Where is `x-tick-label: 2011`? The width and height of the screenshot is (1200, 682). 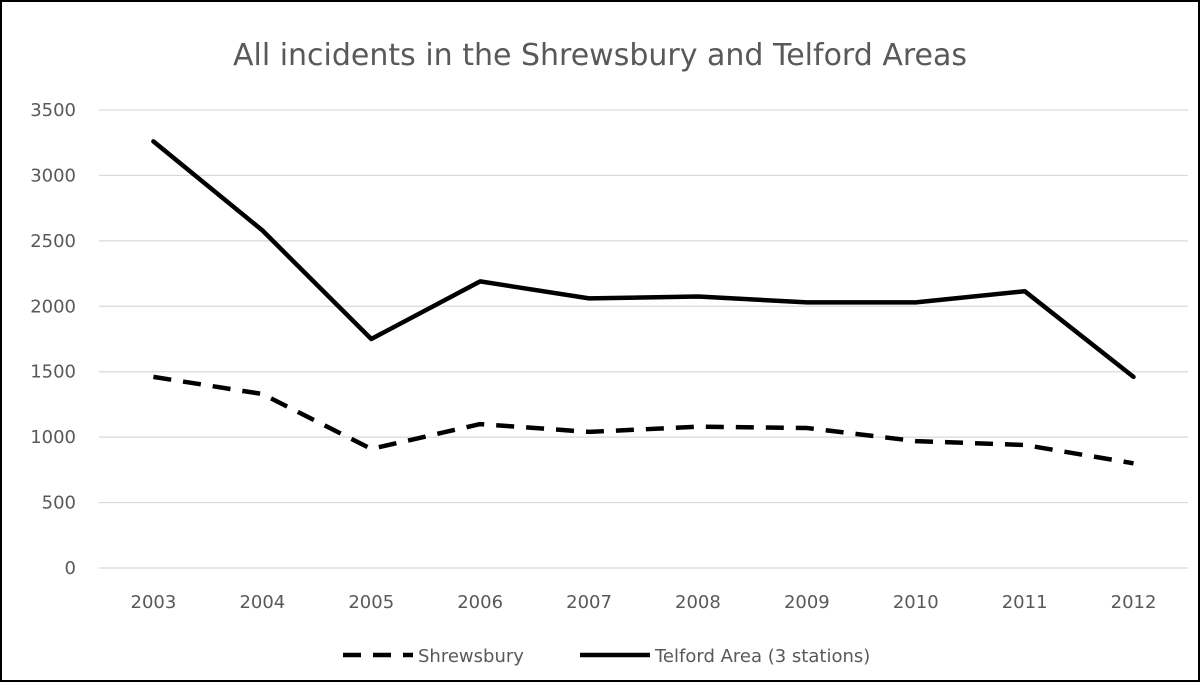 x-tick-label: 2011 is located at coordinates (1025, 602).